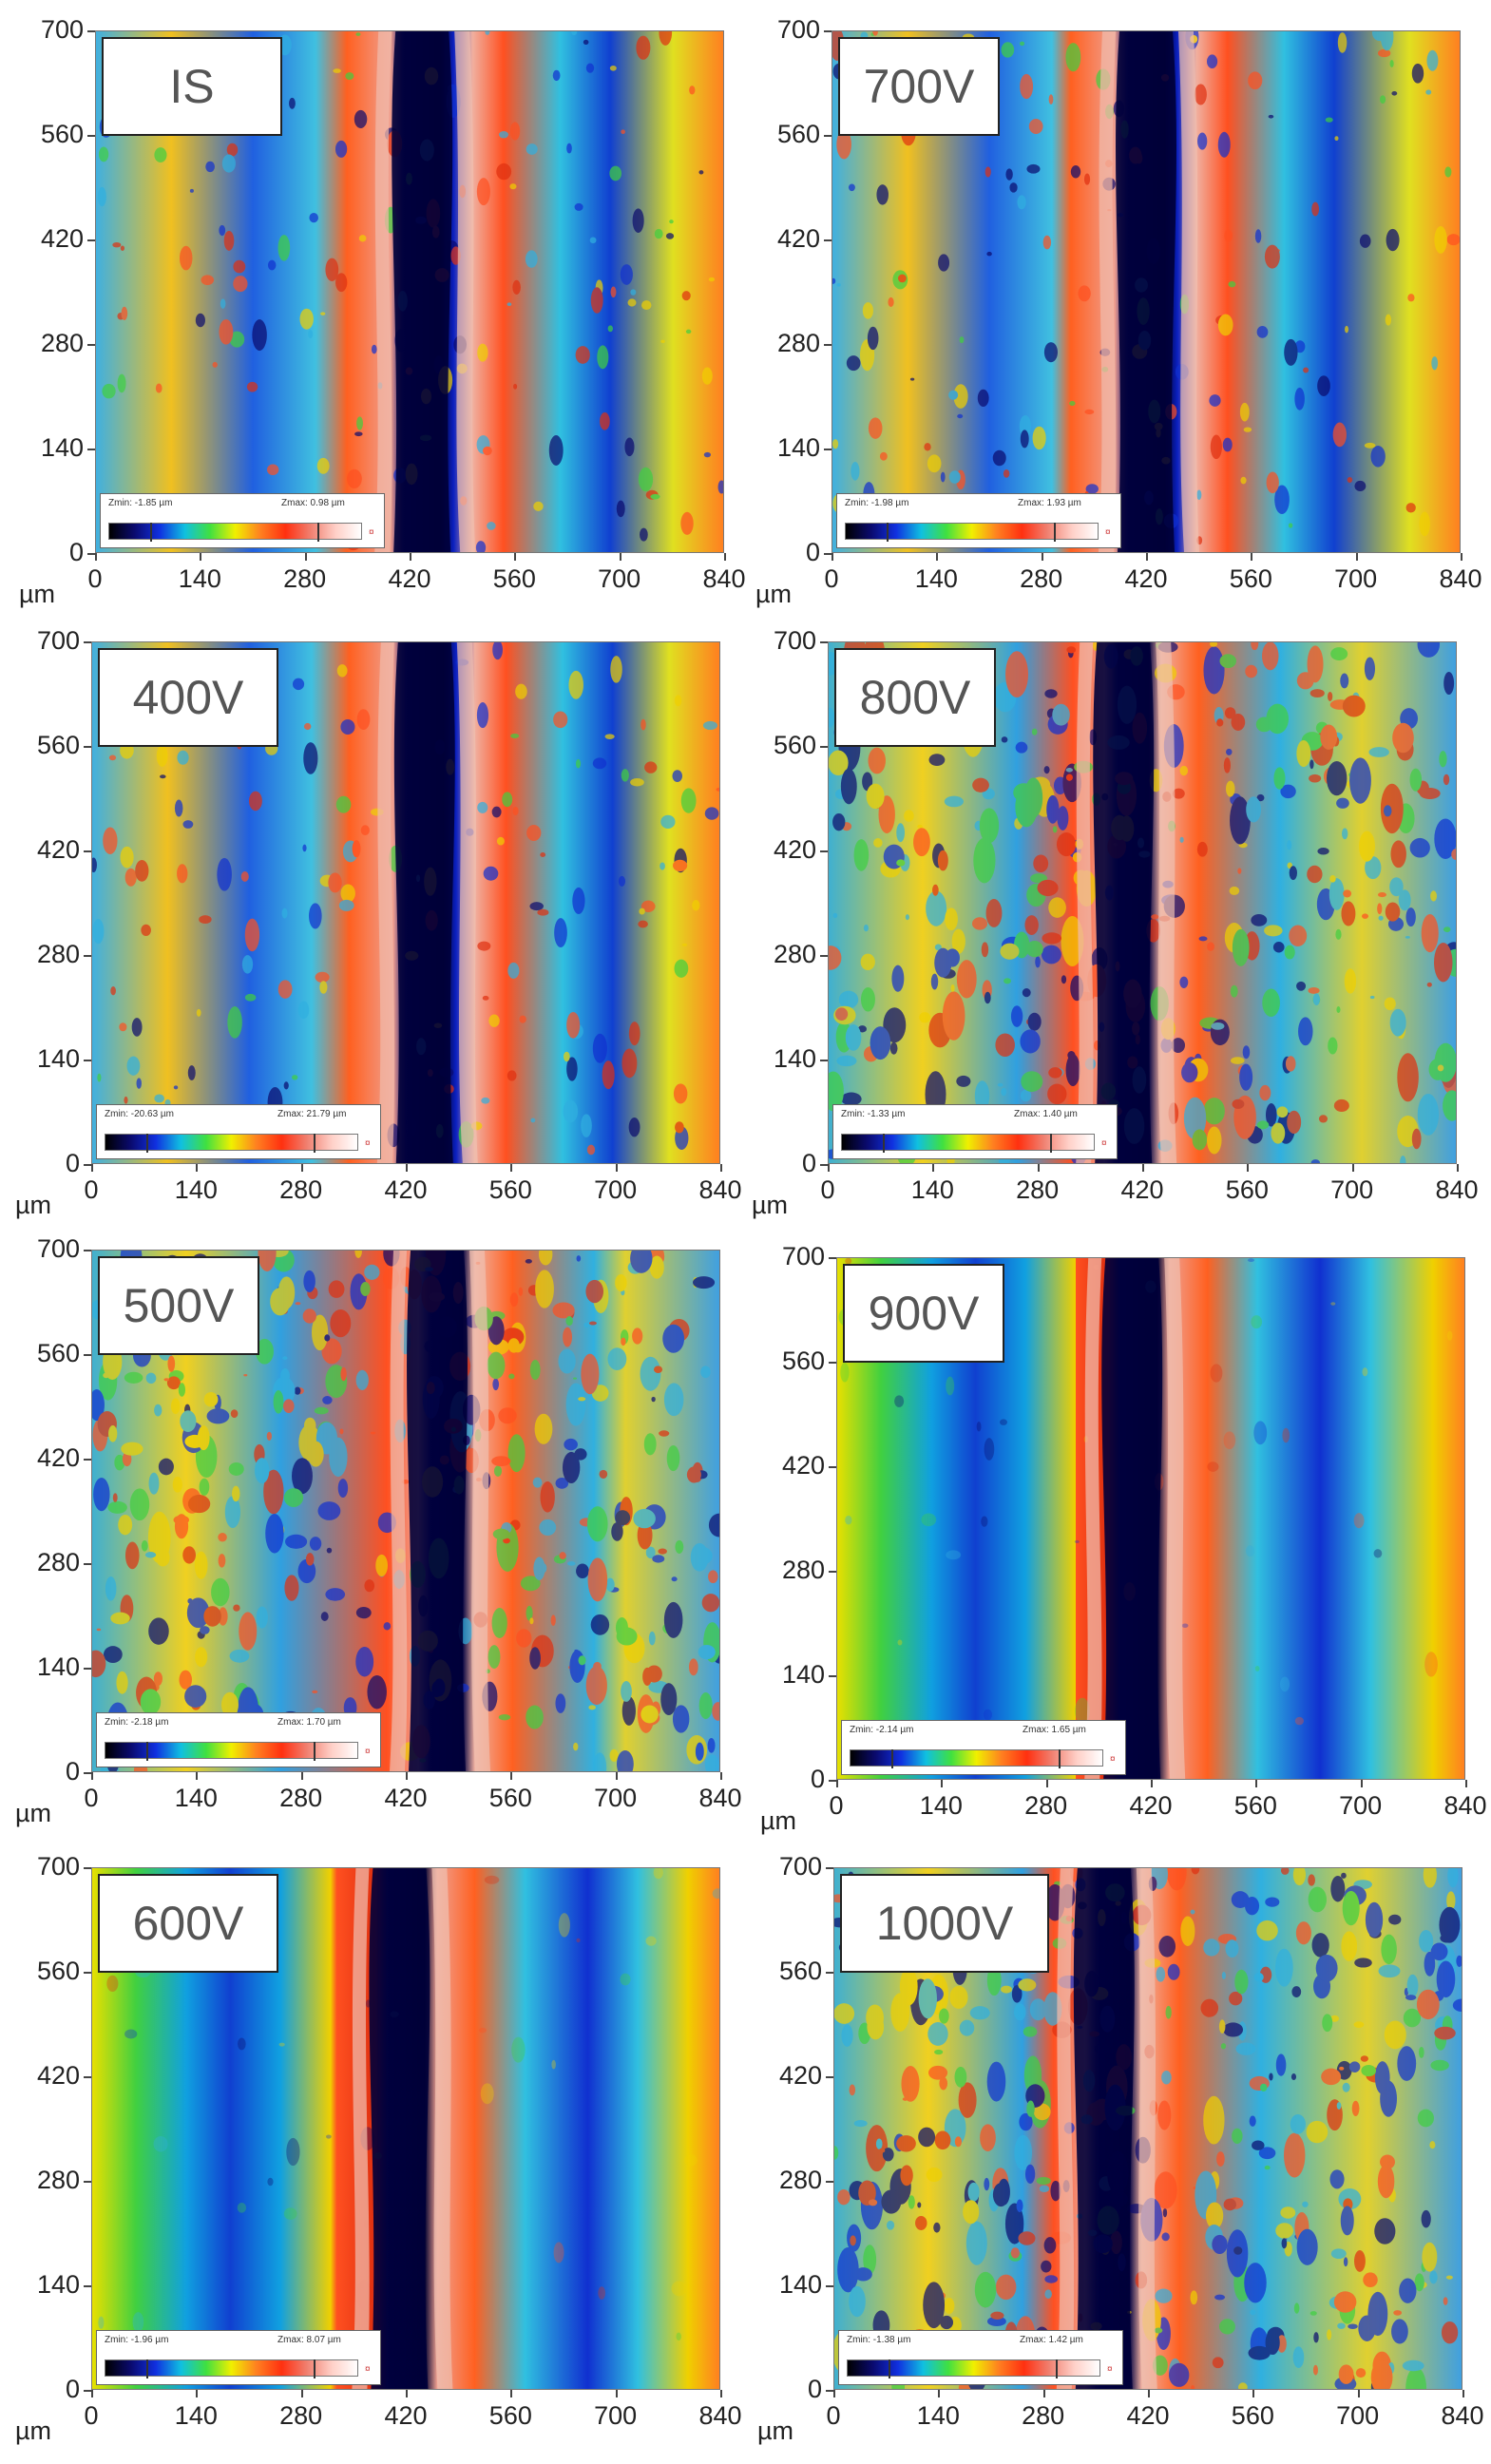 The image size is (1491, 2464). Describe the element at coordinates (975, 1131) in the screenshot. I see `color-scale-legend: Zmin: -1.33 µm Zmax: 1.40 µm ¤` at that location.